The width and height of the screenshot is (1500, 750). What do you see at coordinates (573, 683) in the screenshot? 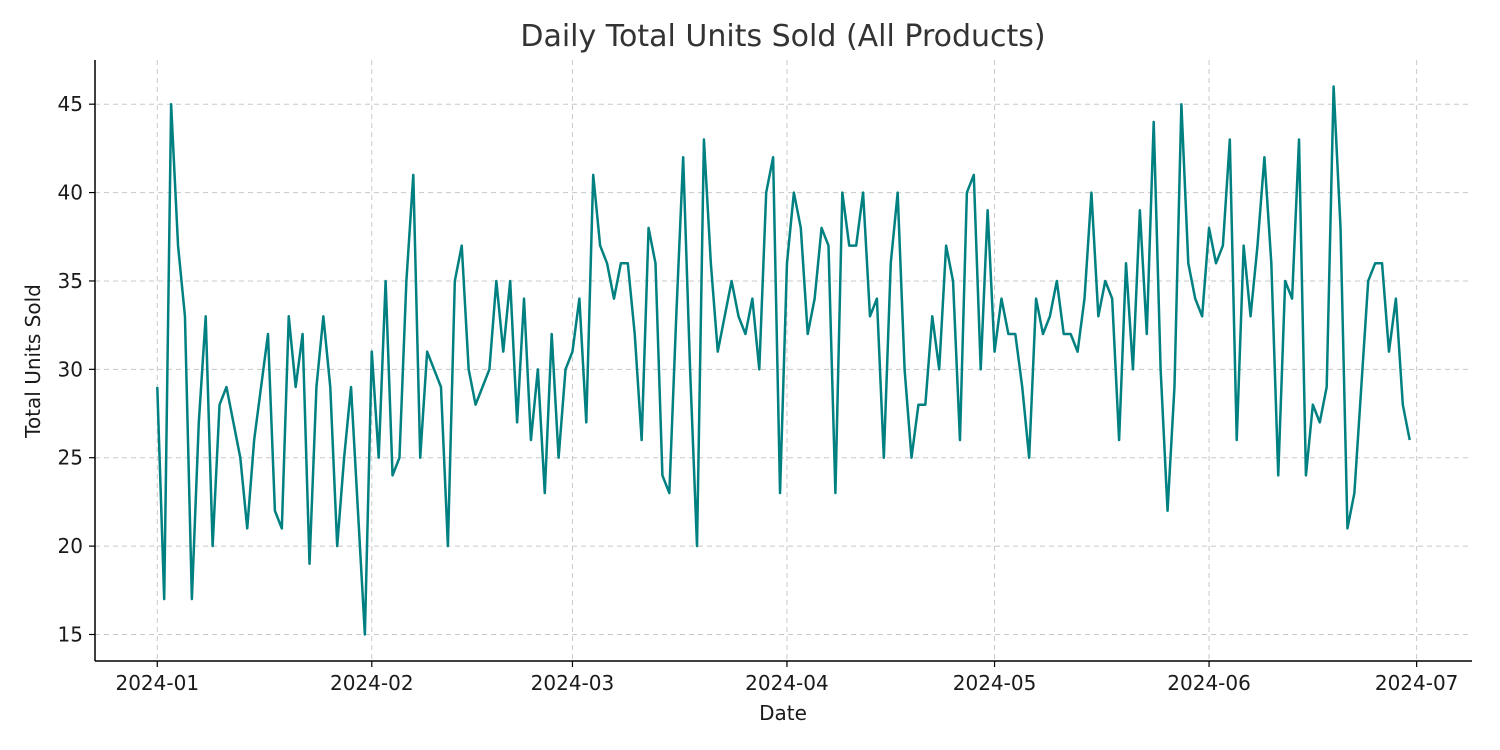
I see `x-tick-label-2: 2024-03` at bounding box center [573, 683].